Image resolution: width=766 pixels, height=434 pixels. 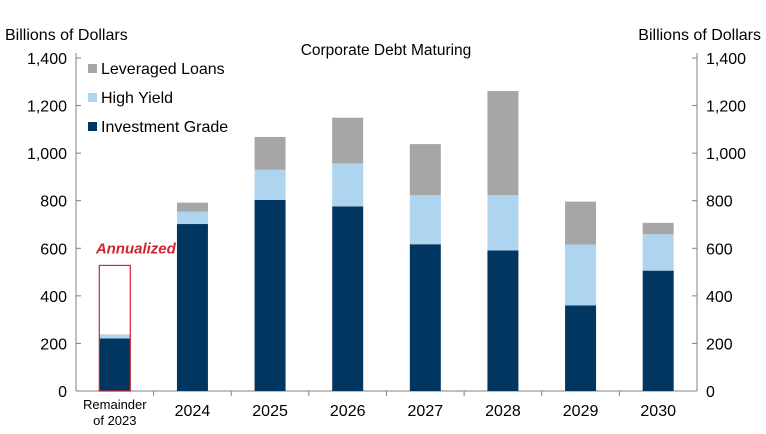 I want to click on x-tick-label: 2026, so click(x=348, y=411).